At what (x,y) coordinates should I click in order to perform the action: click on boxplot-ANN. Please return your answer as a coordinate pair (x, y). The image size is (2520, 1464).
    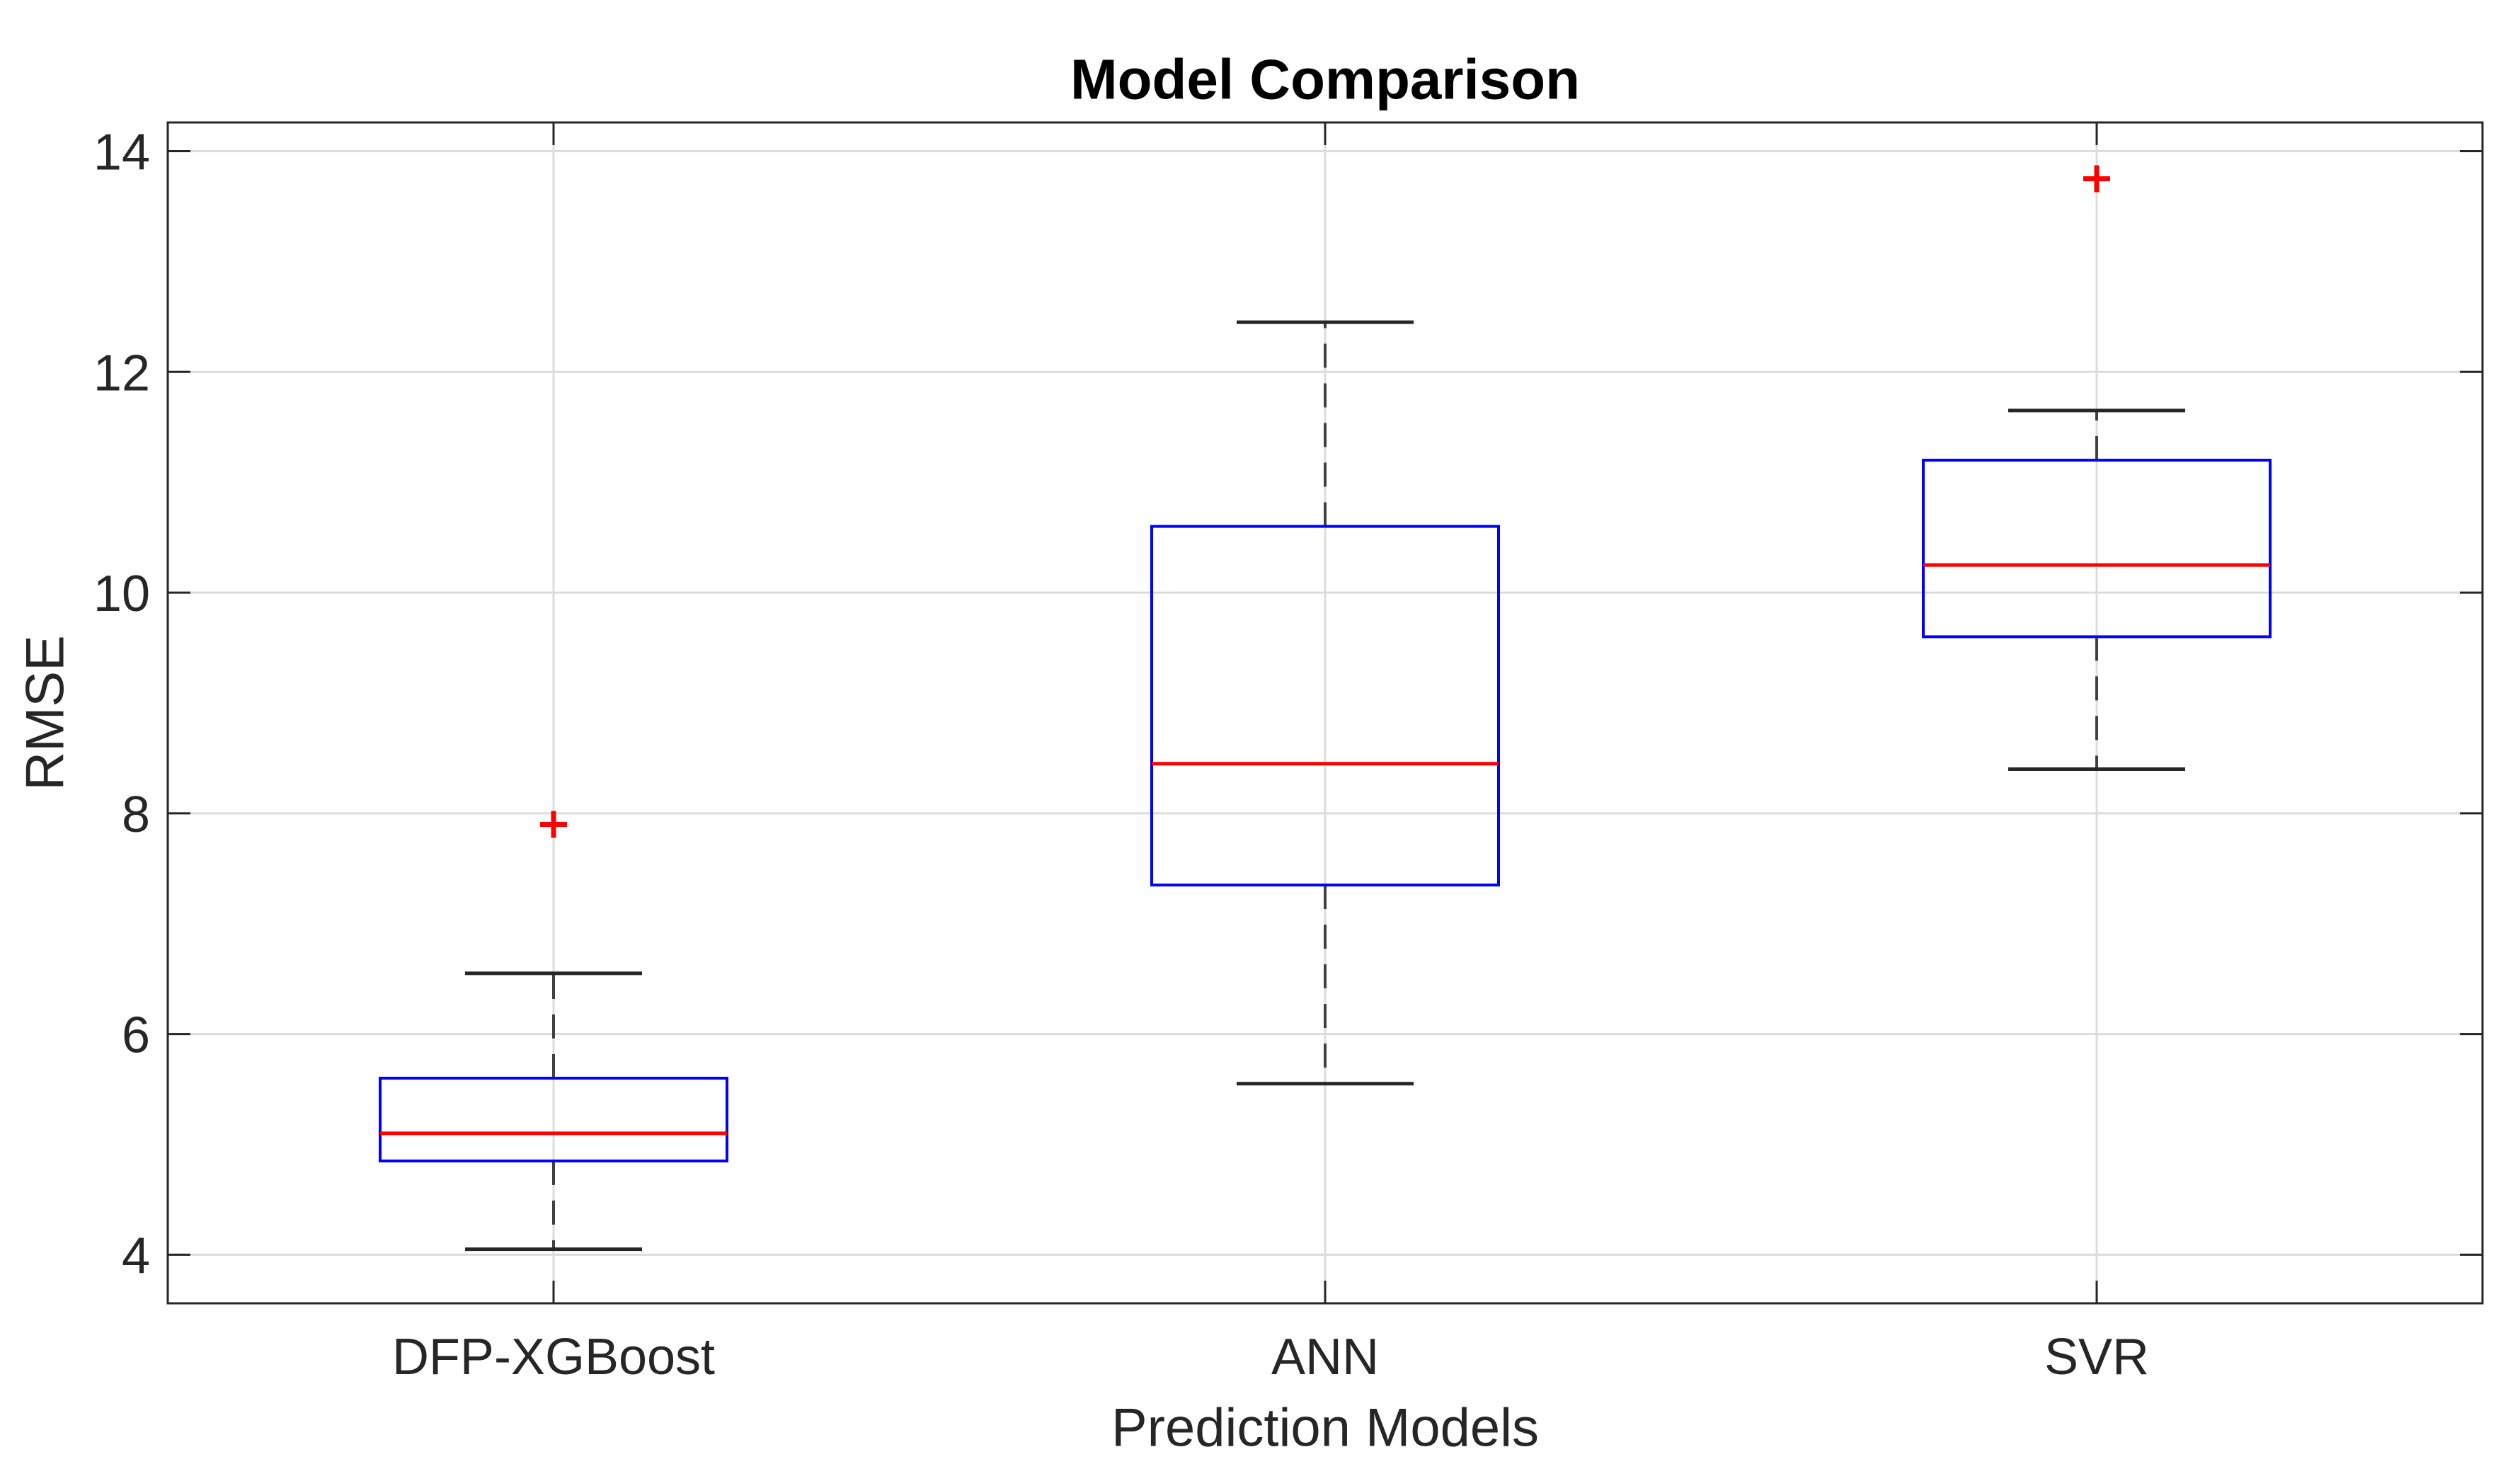
    Looking at the image, I should click on (1325, 703).